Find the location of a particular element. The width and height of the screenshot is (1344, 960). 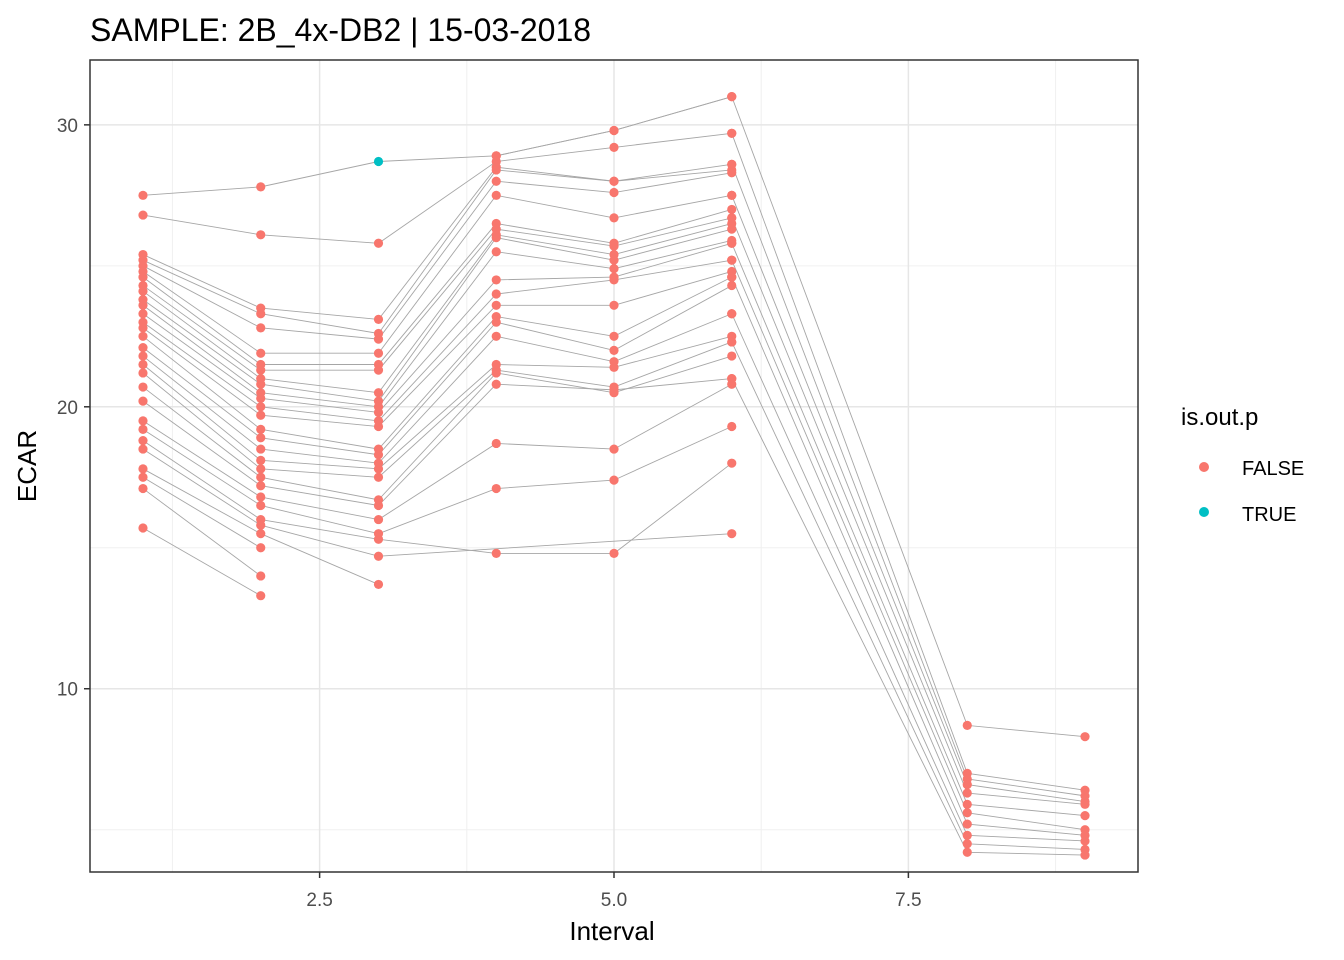

y-tick-label: 30 is located at coordinates (67, 126).